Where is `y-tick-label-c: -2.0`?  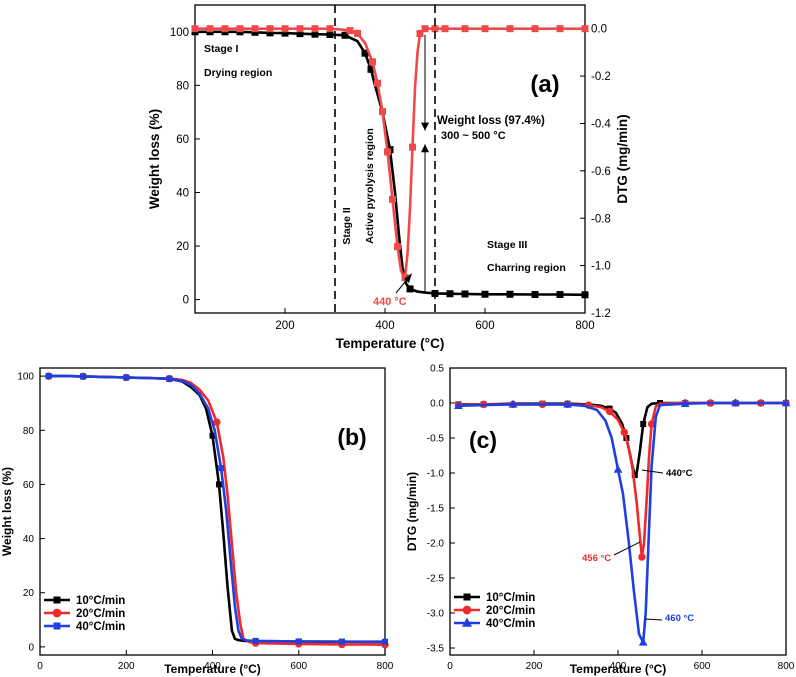
y-tick-label-c: -2.0 is located at coordinates (436, 544).